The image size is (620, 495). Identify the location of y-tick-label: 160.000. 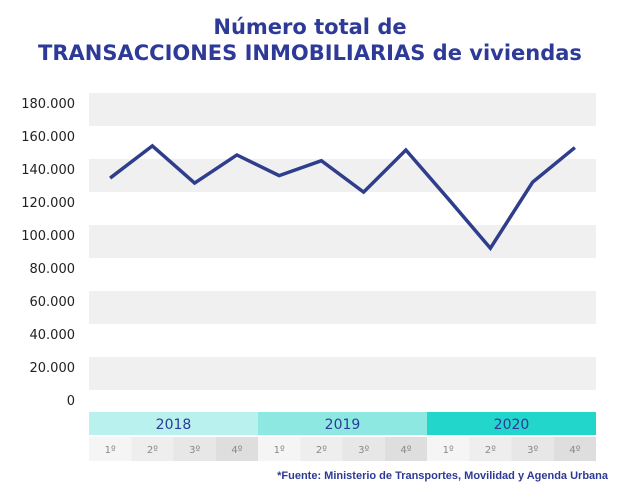
(48, 137).